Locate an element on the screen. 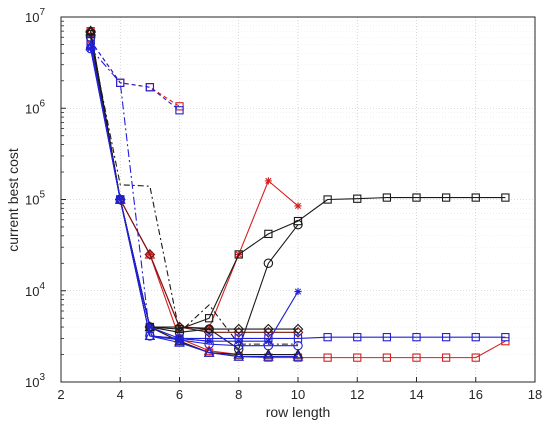  x-tick-label: 6 is located at coordinates (179, 394).